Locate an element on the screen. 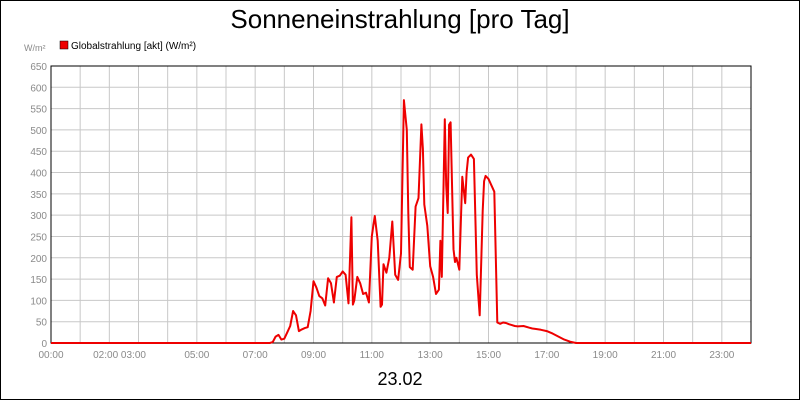 Image resolution: width=800 pixels, height=400 pixels. y-tick-label: 150 is located at coordinates (38, 280).